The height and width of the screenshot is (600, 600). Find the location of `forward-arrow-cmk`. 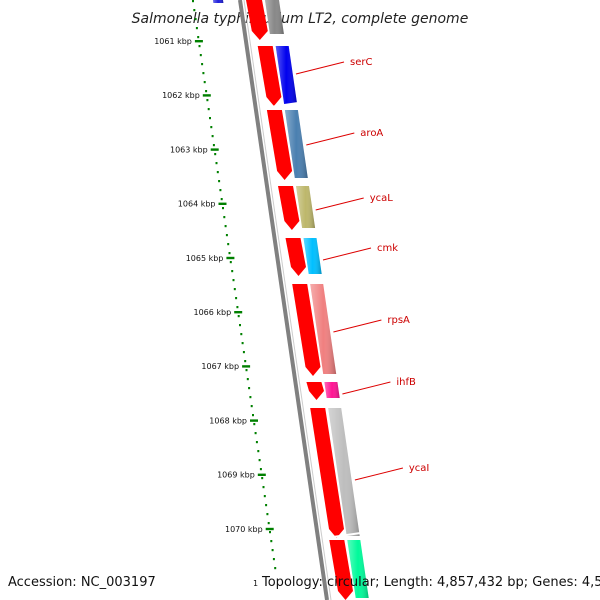

forward-arrow-cmk is located at coordinates (295, 257).